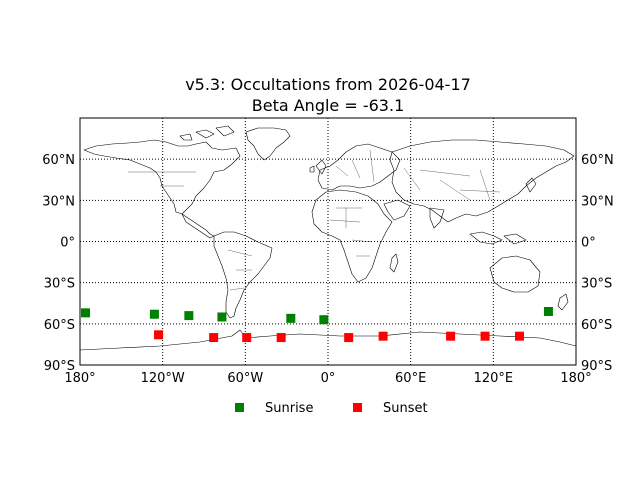  I want to click on x-tick-label: 120°W, so click(163, 378).